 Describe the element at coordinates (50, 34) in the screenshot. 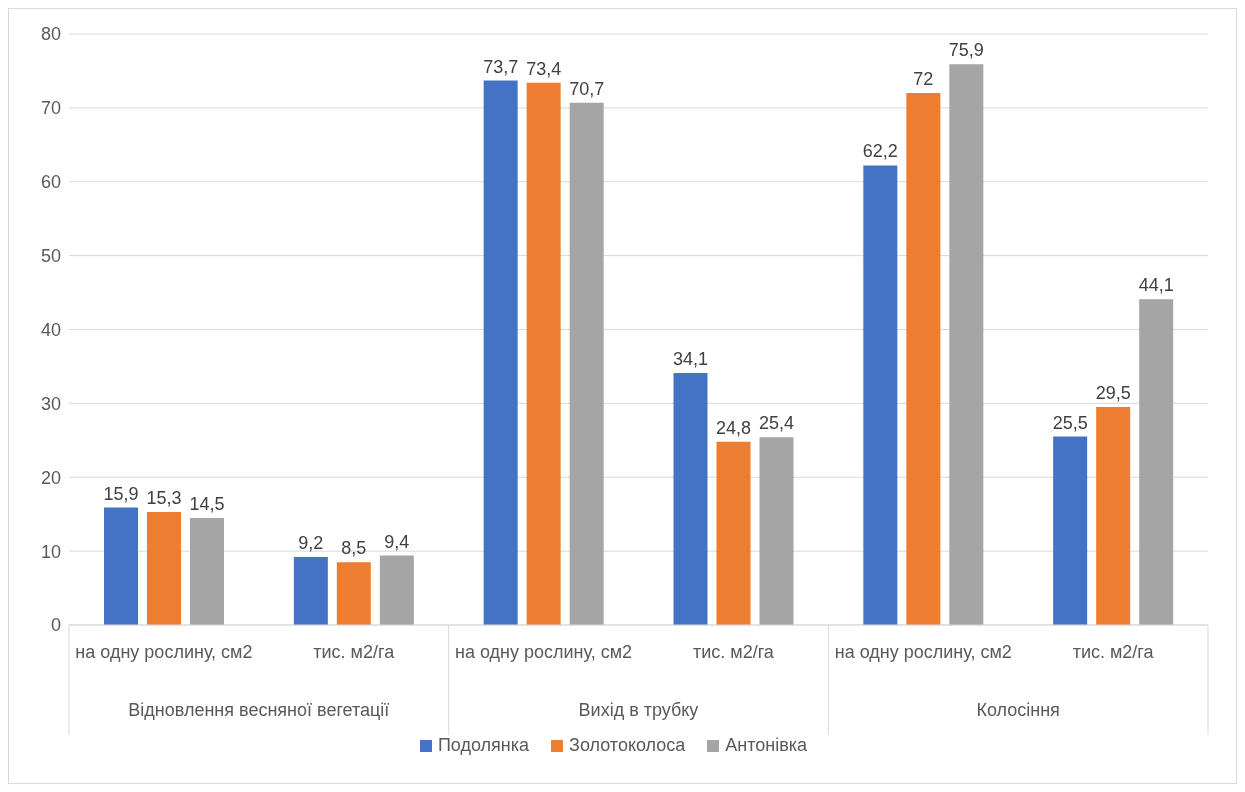

I see `y-tick-label: 80` at that location.